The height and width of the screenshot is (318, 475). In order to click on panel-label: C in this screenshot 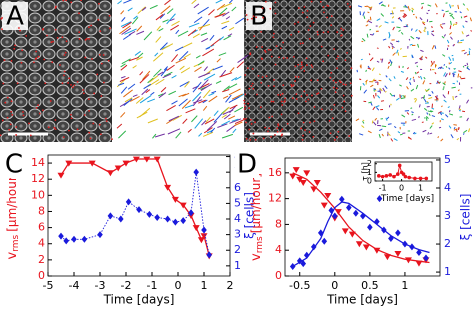, I will do `click(14, 165)`.